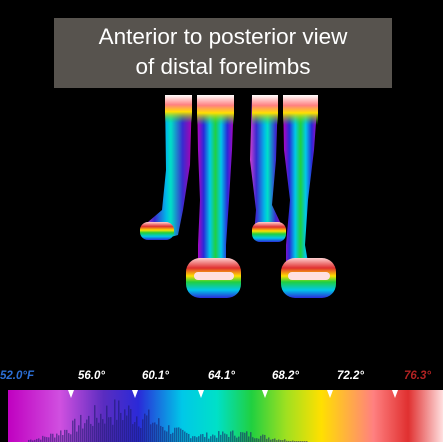  What do you see at coordinates (91, 376) in the screenshot?
I see `scale-label-2: 56.0°` at bounding box center [91, 376].